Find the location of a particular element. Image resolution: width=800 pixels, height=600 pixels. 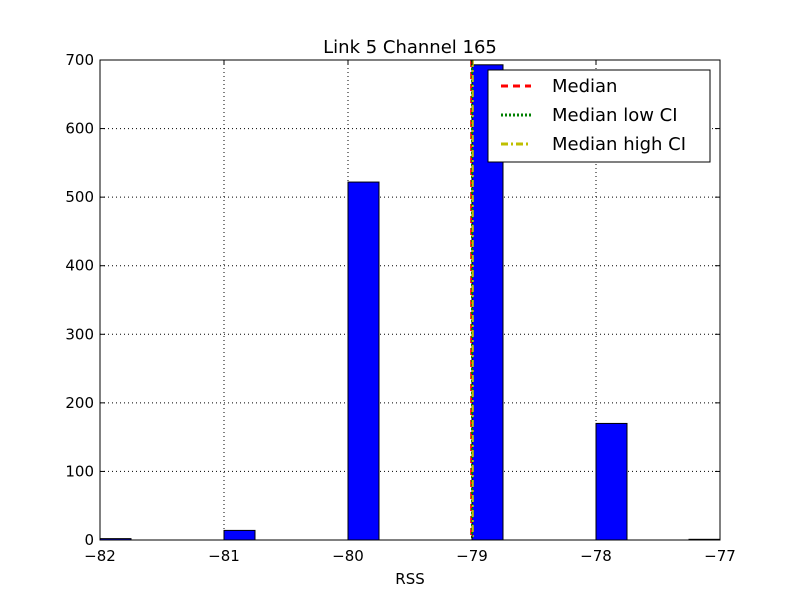

x-tick-label: −77 is located at coordinates (720, 556).